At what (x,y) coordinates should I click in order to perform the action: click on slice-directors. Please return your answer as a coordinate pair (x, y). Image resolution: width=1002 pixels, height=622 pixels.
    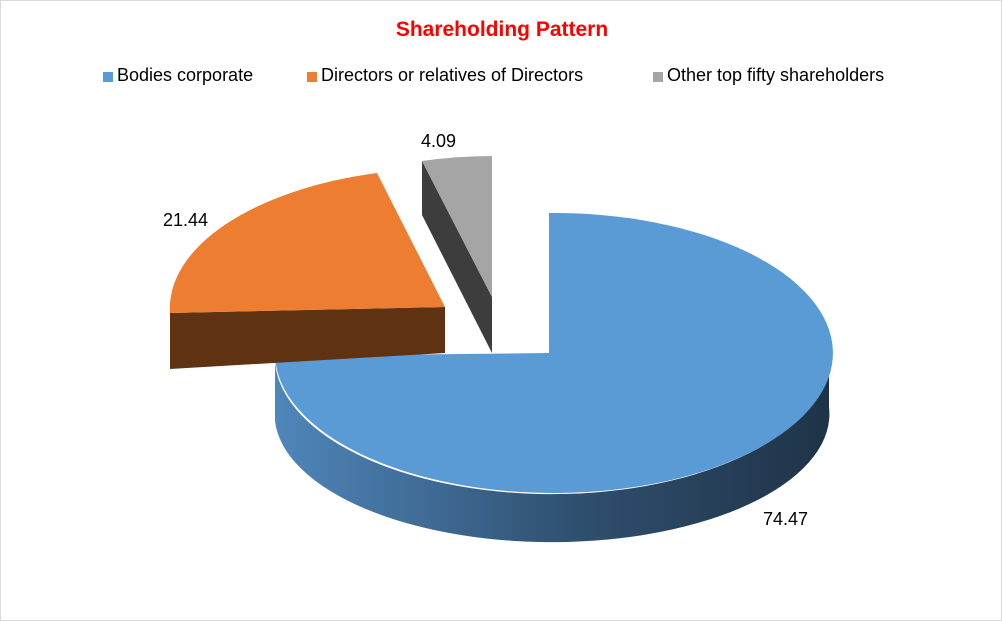
    Looking at the image, I should click on (307, 243).